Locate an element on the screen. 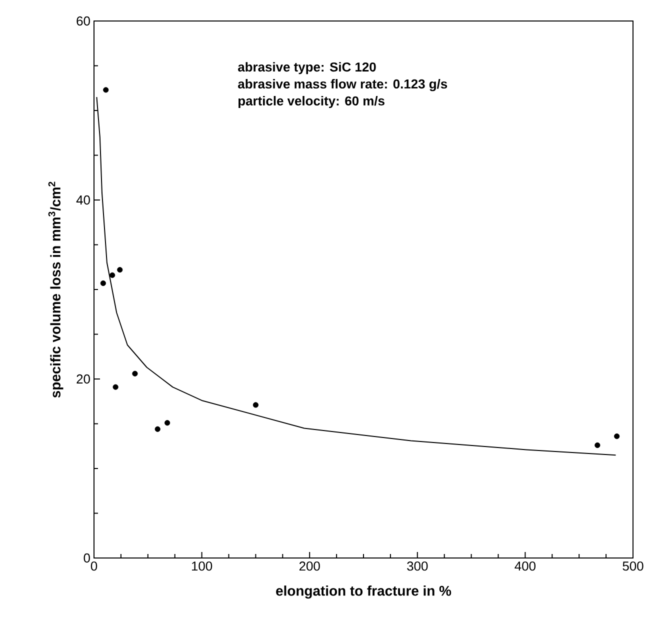 This screenshot has width=652, height=639. x-tick-label: 0 is located at coordinates (94, 566).